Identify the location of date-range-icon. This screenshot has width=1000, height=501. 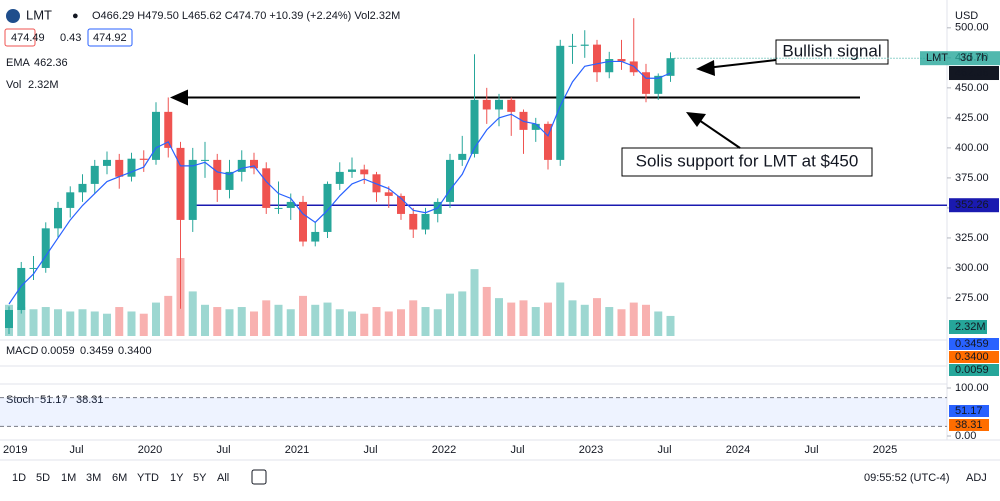
(259, 477).